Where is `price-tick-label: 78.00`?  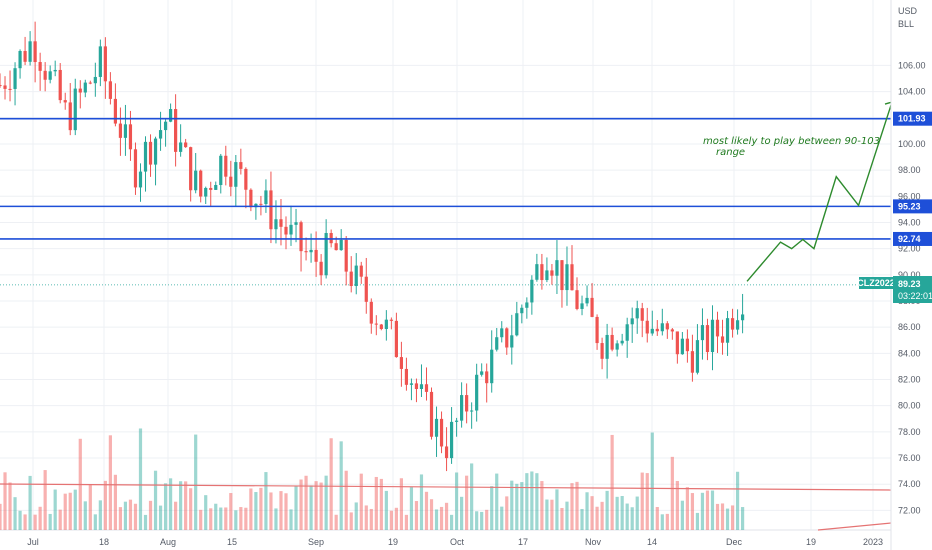
price-tick-label: 78.00 is located at coordinates (909, 432).